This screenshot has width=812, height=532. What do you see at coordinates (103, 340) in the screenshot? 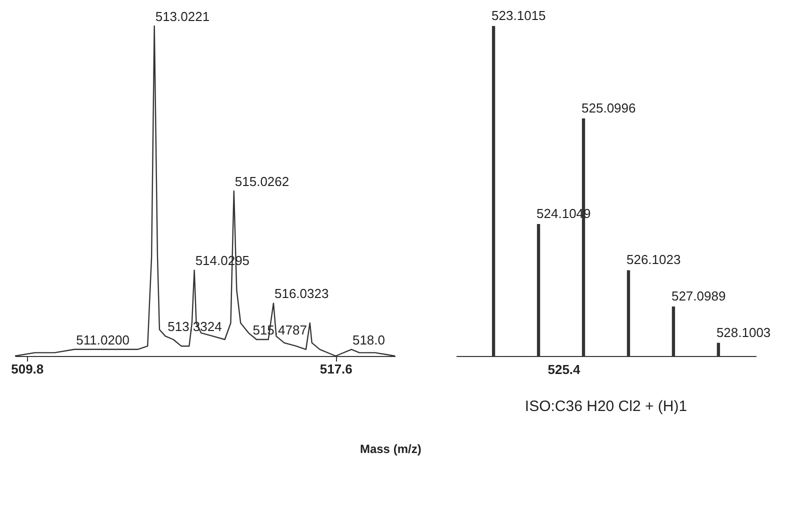
I see `annotation: 511.0200` at bounding box center [103, 340].